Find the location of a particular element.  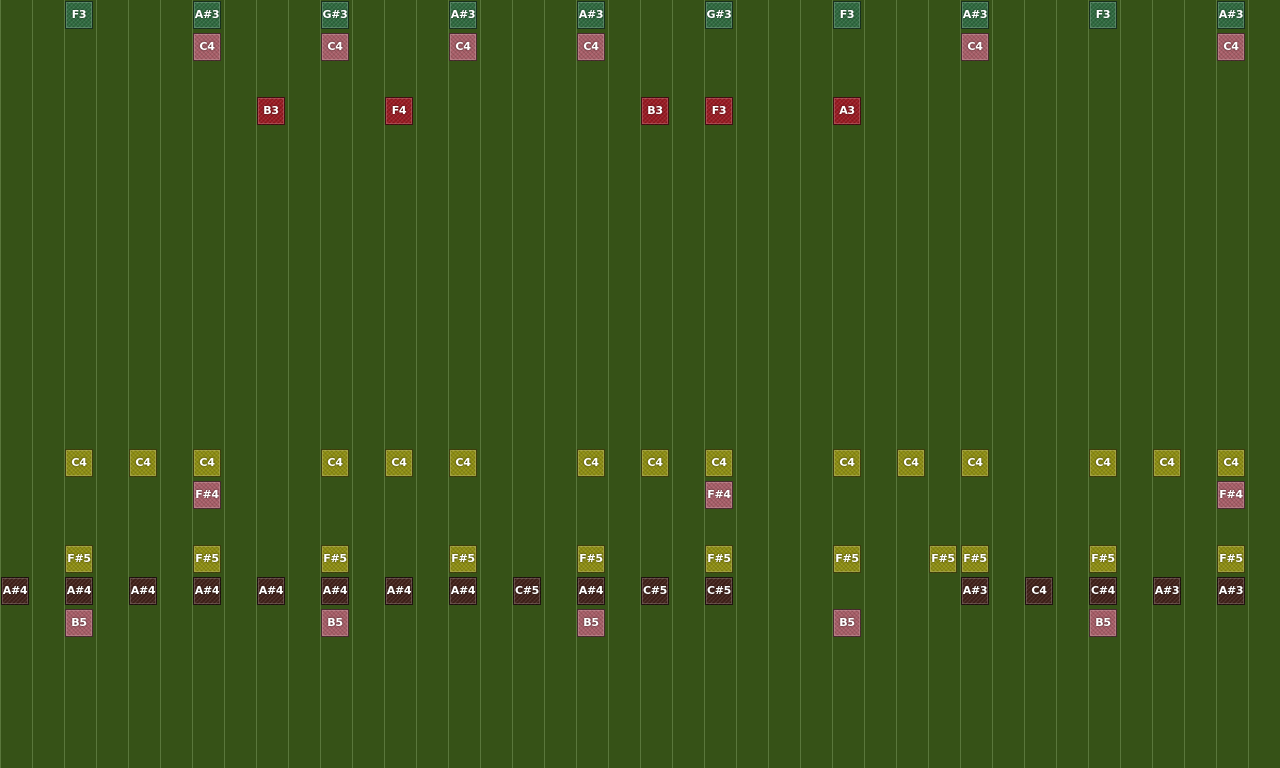

note-label: F3 is located at coordinates (719, 110).